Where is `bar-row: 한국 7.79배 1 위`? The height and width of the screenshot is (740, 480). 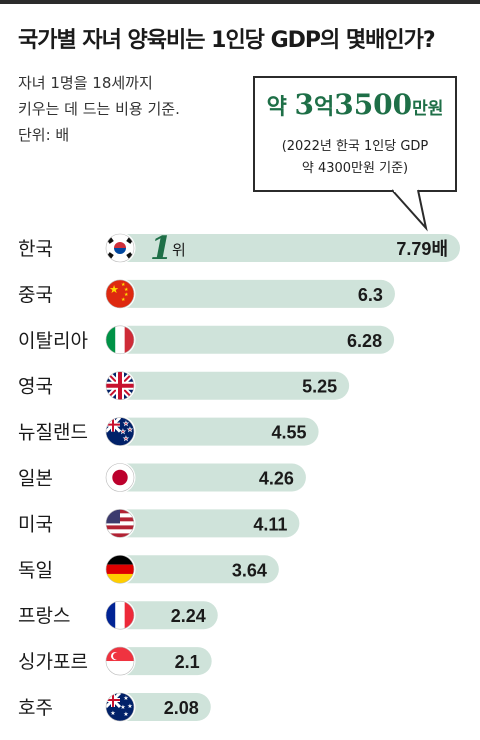 bar-row: 한국 7.79배 1 위 is located at coordinates (239, 248).